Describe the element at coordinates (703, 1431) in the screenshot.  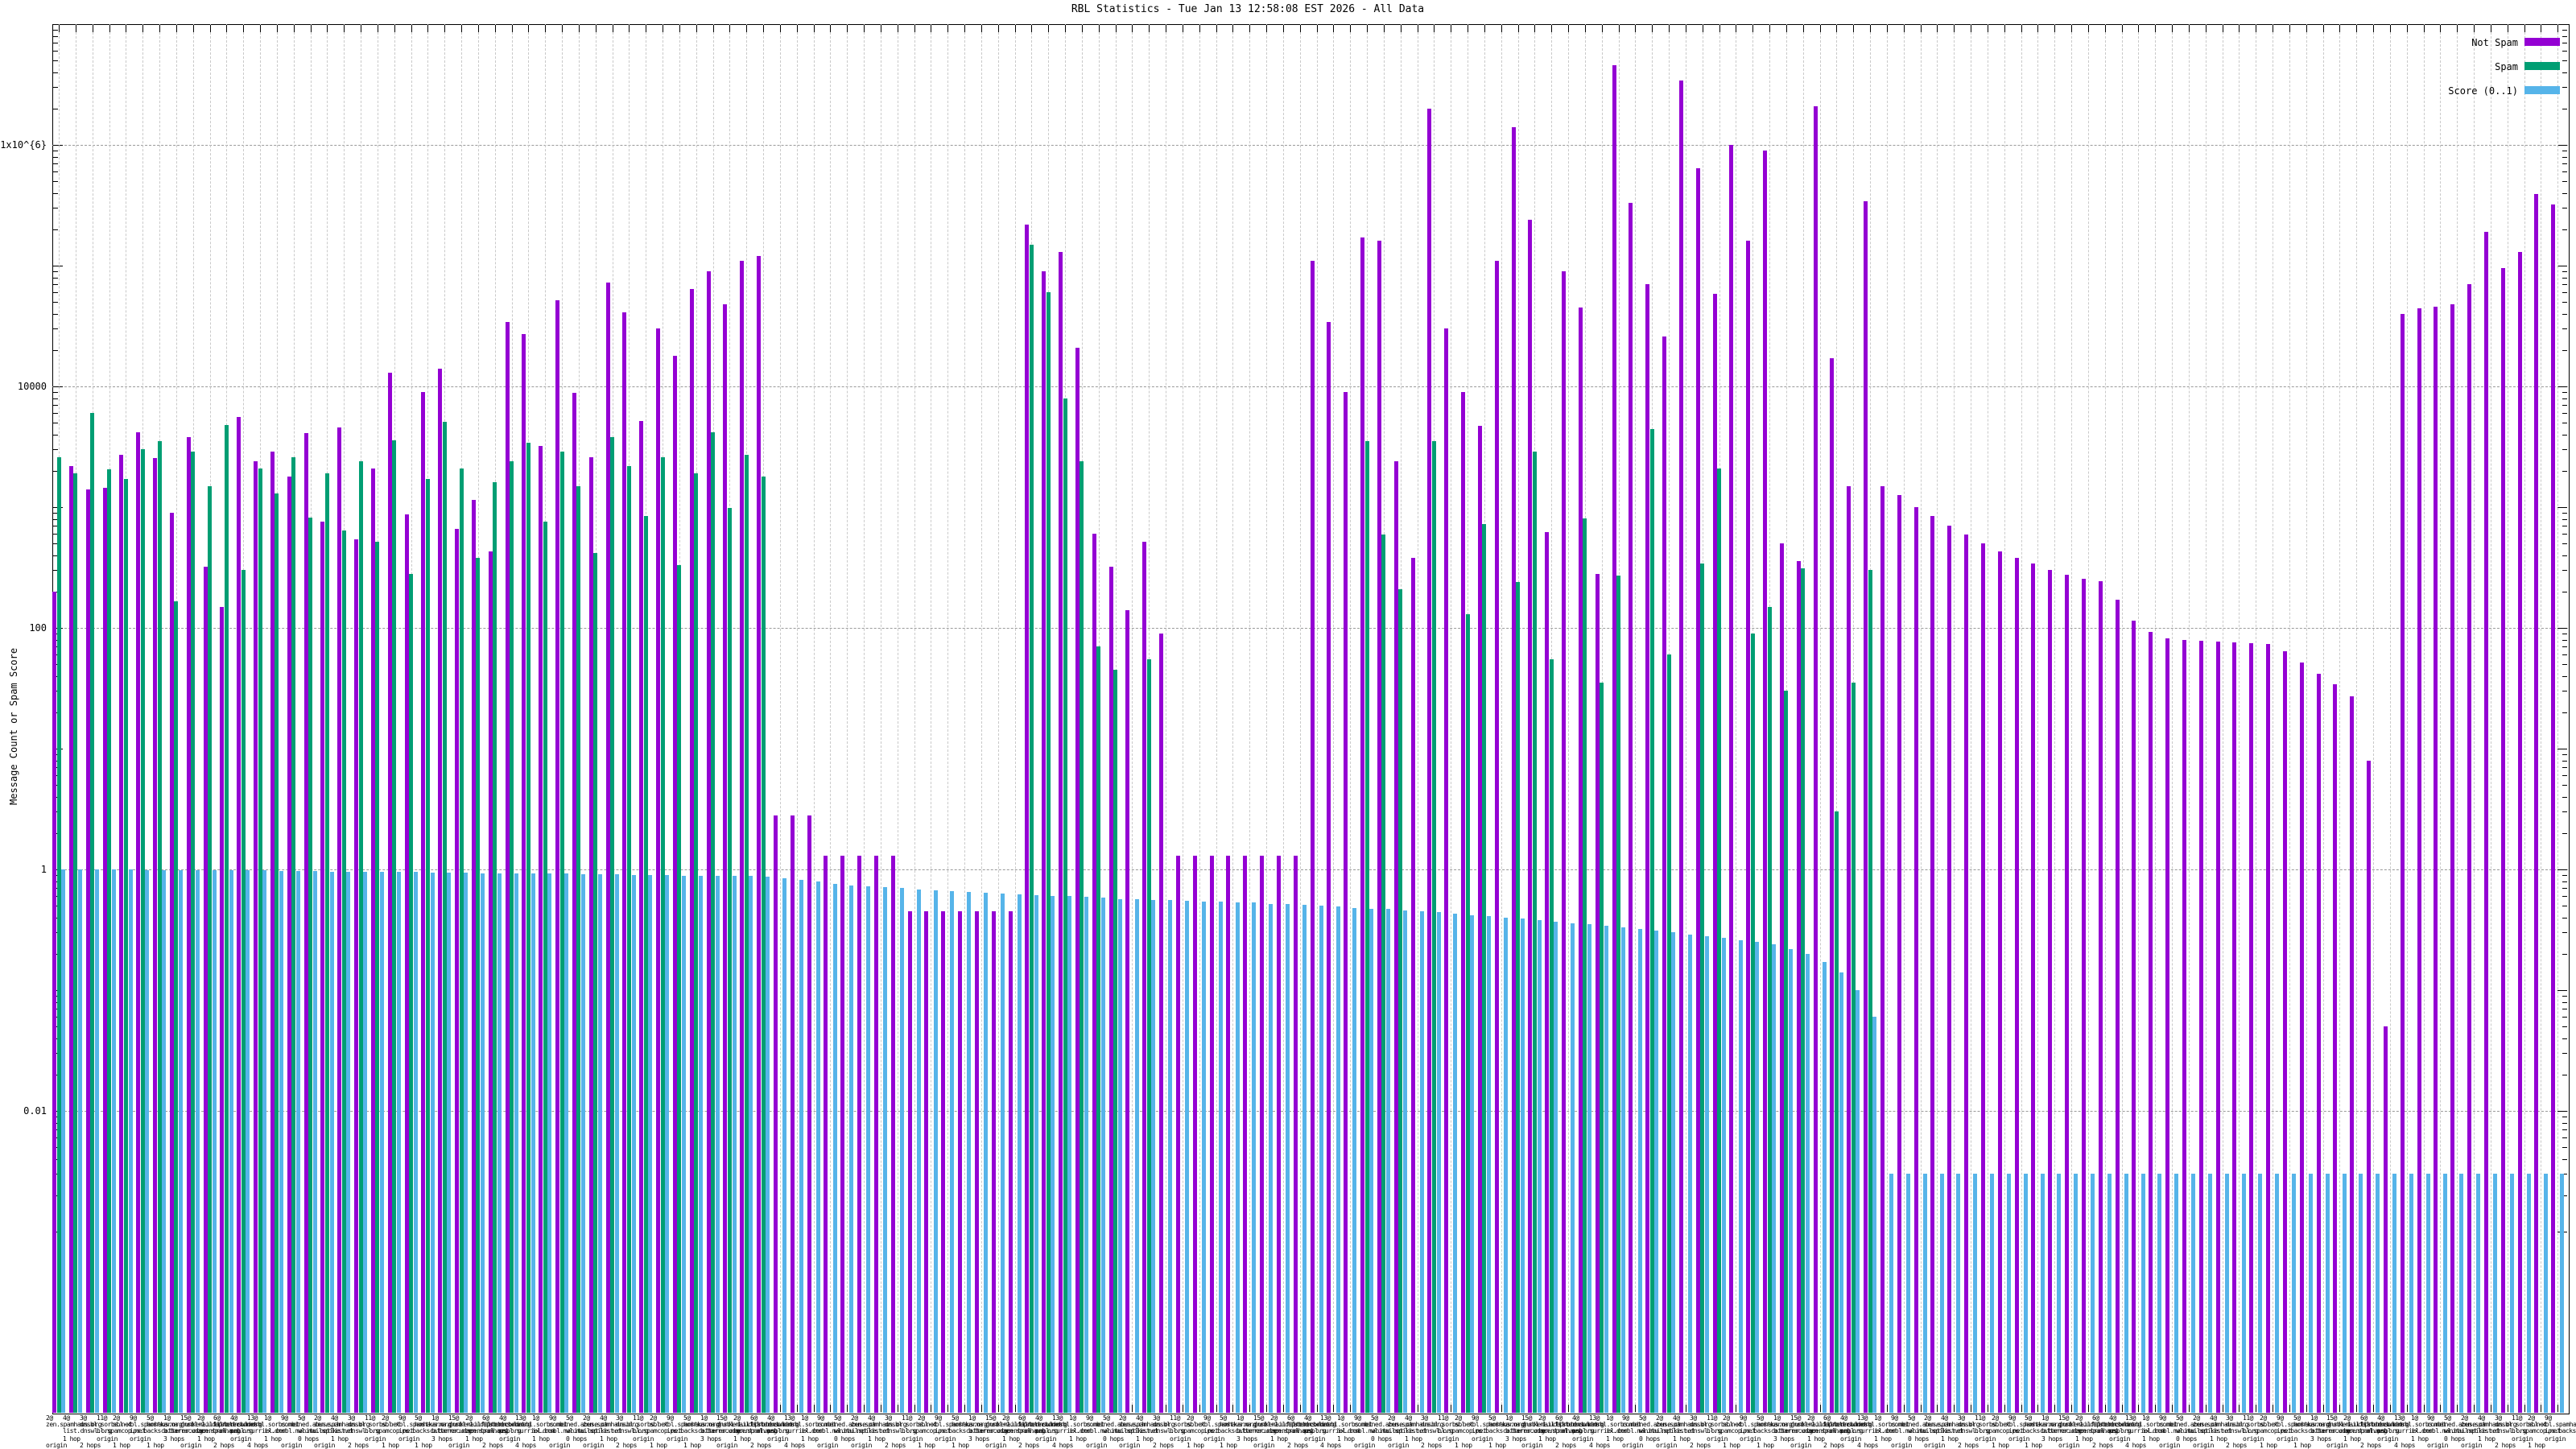
I see `x-label-host: ips.backscatterer.org` at that location.